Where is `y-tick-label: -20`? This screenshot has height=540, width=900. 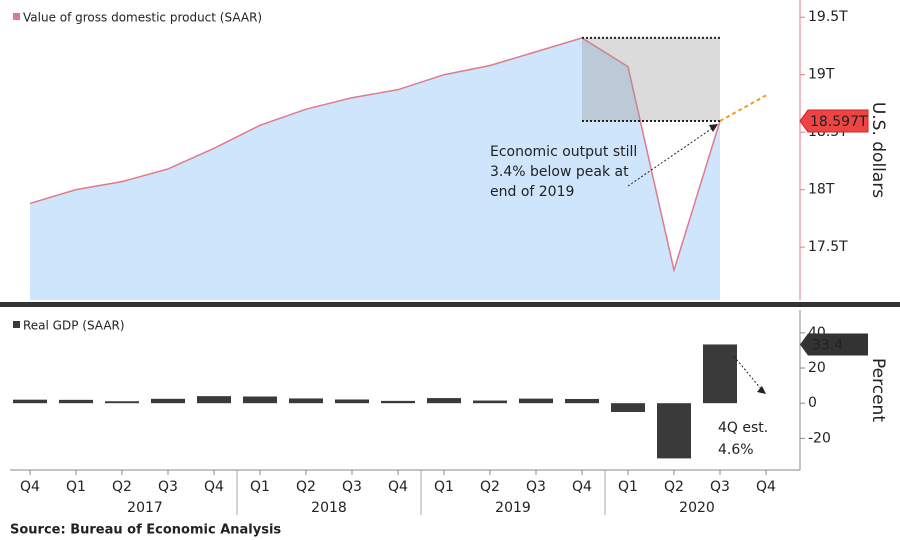
y-tick-label: -20 is located at coordinates (819, 438).